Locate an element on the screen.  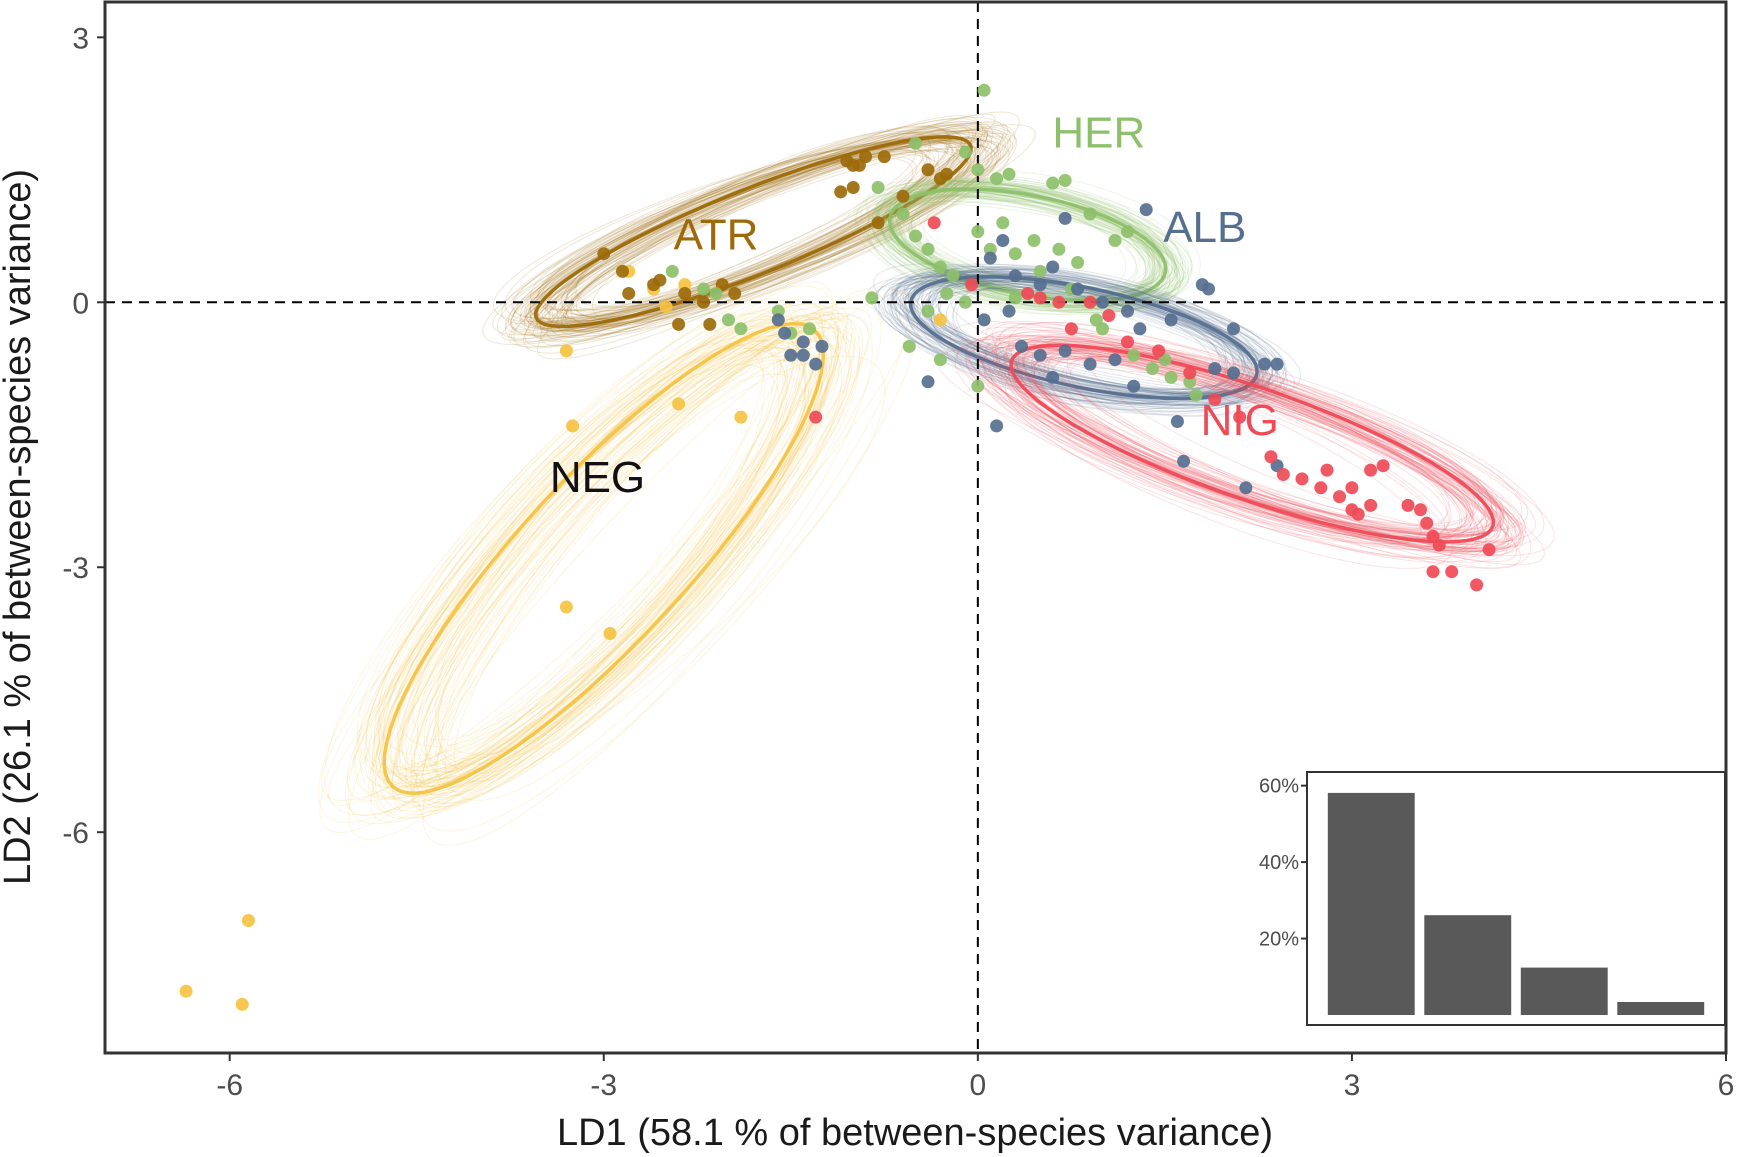
mean-ellipse-atr is located at coordinates (753, 232).